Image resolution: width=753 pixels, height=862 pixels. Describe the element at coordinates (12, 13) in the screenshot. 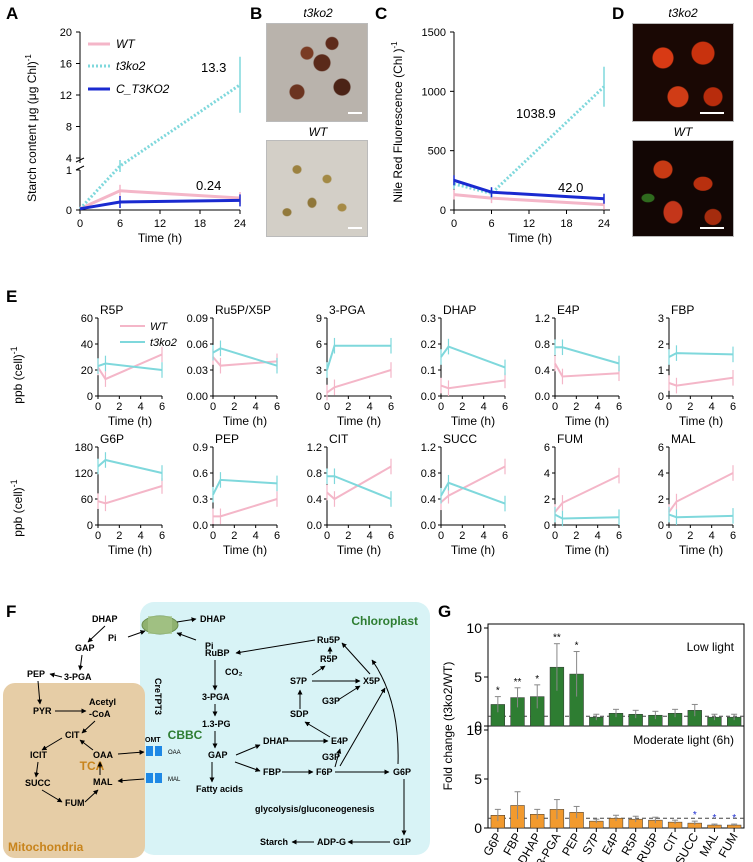

I see `panel-letter-a: A` at that location.